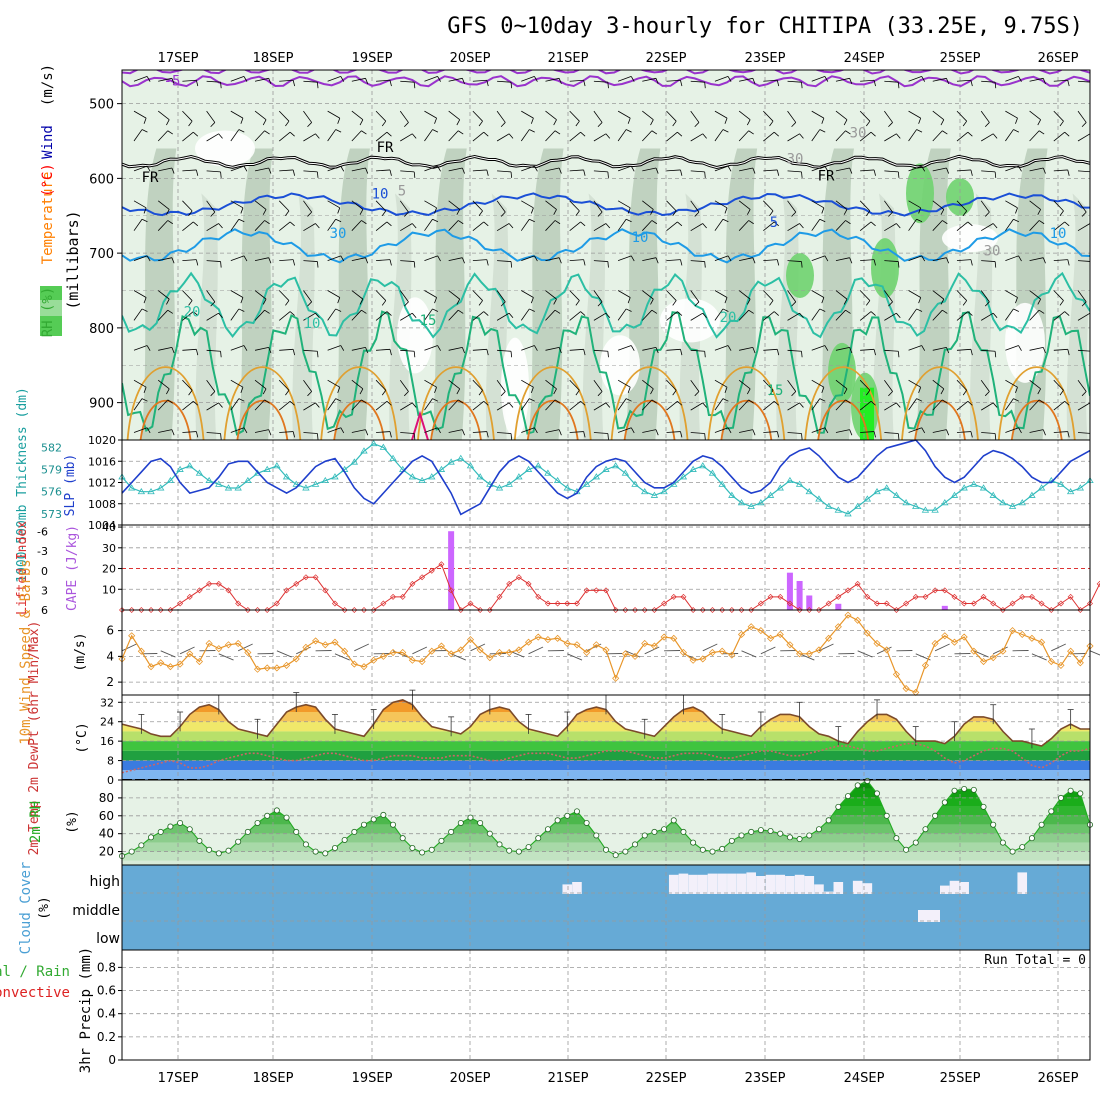  Describe the element at coordinates (338, 234) in the screenshot. I see `contour-label: 30` at that location.